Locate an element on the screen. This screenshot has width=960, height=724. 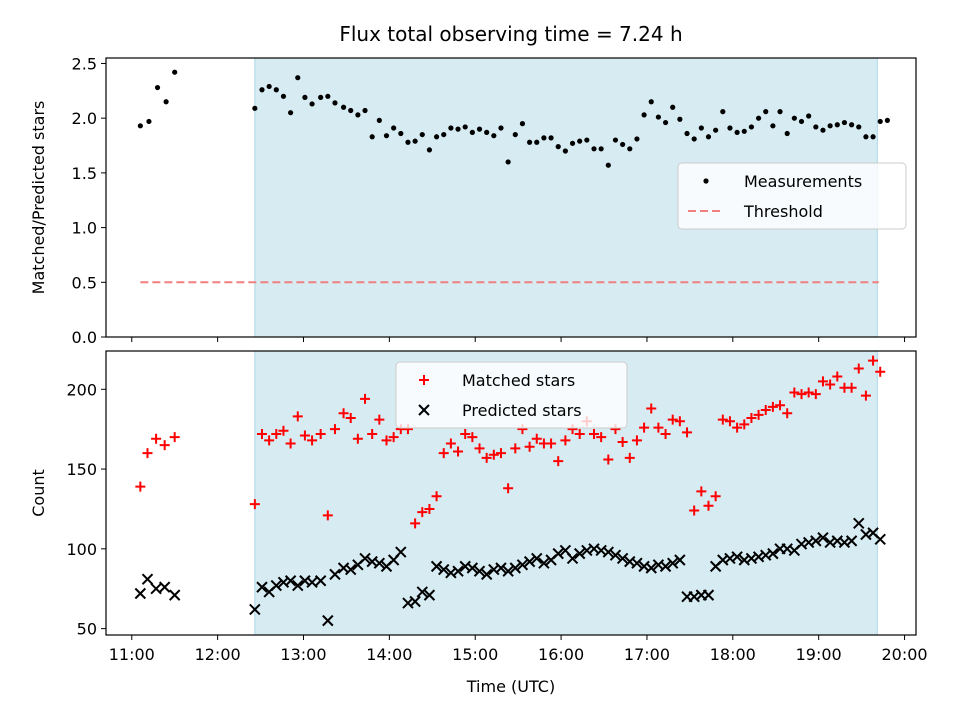
x-tick-label: 11:00 is located at coordinates (132, 654).